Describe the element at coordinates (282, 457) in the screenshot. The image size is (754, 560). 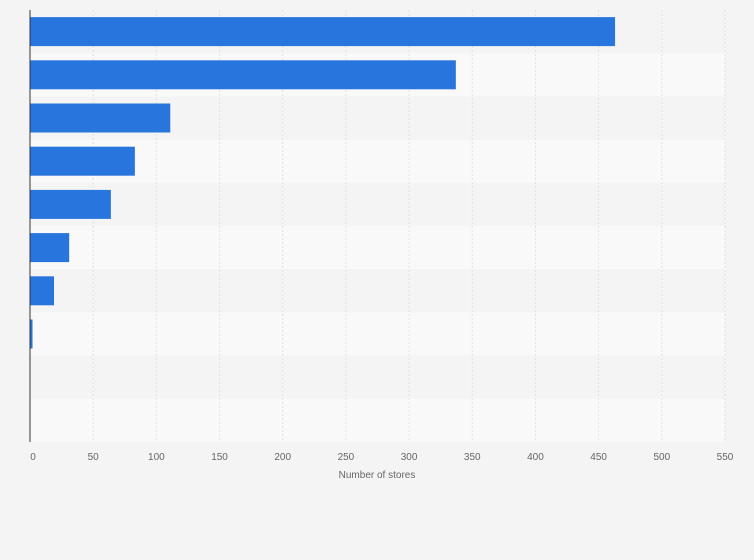
I see `x-tick-label: 200` at that location.